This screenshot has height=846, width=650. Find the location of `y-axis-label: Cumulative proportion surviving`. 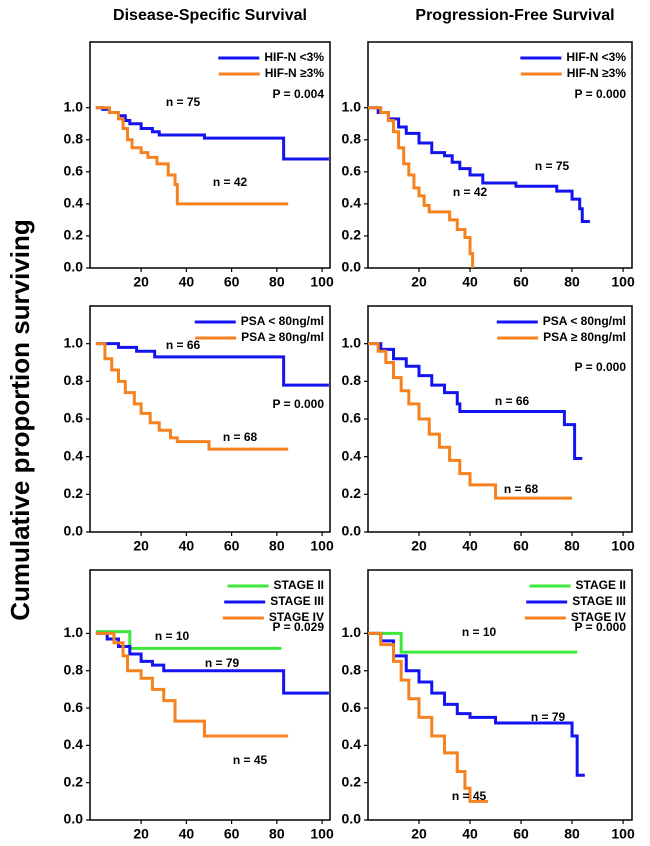

y-axis-label: Cumulative proportion surviving is located at coordinates (20, 420).